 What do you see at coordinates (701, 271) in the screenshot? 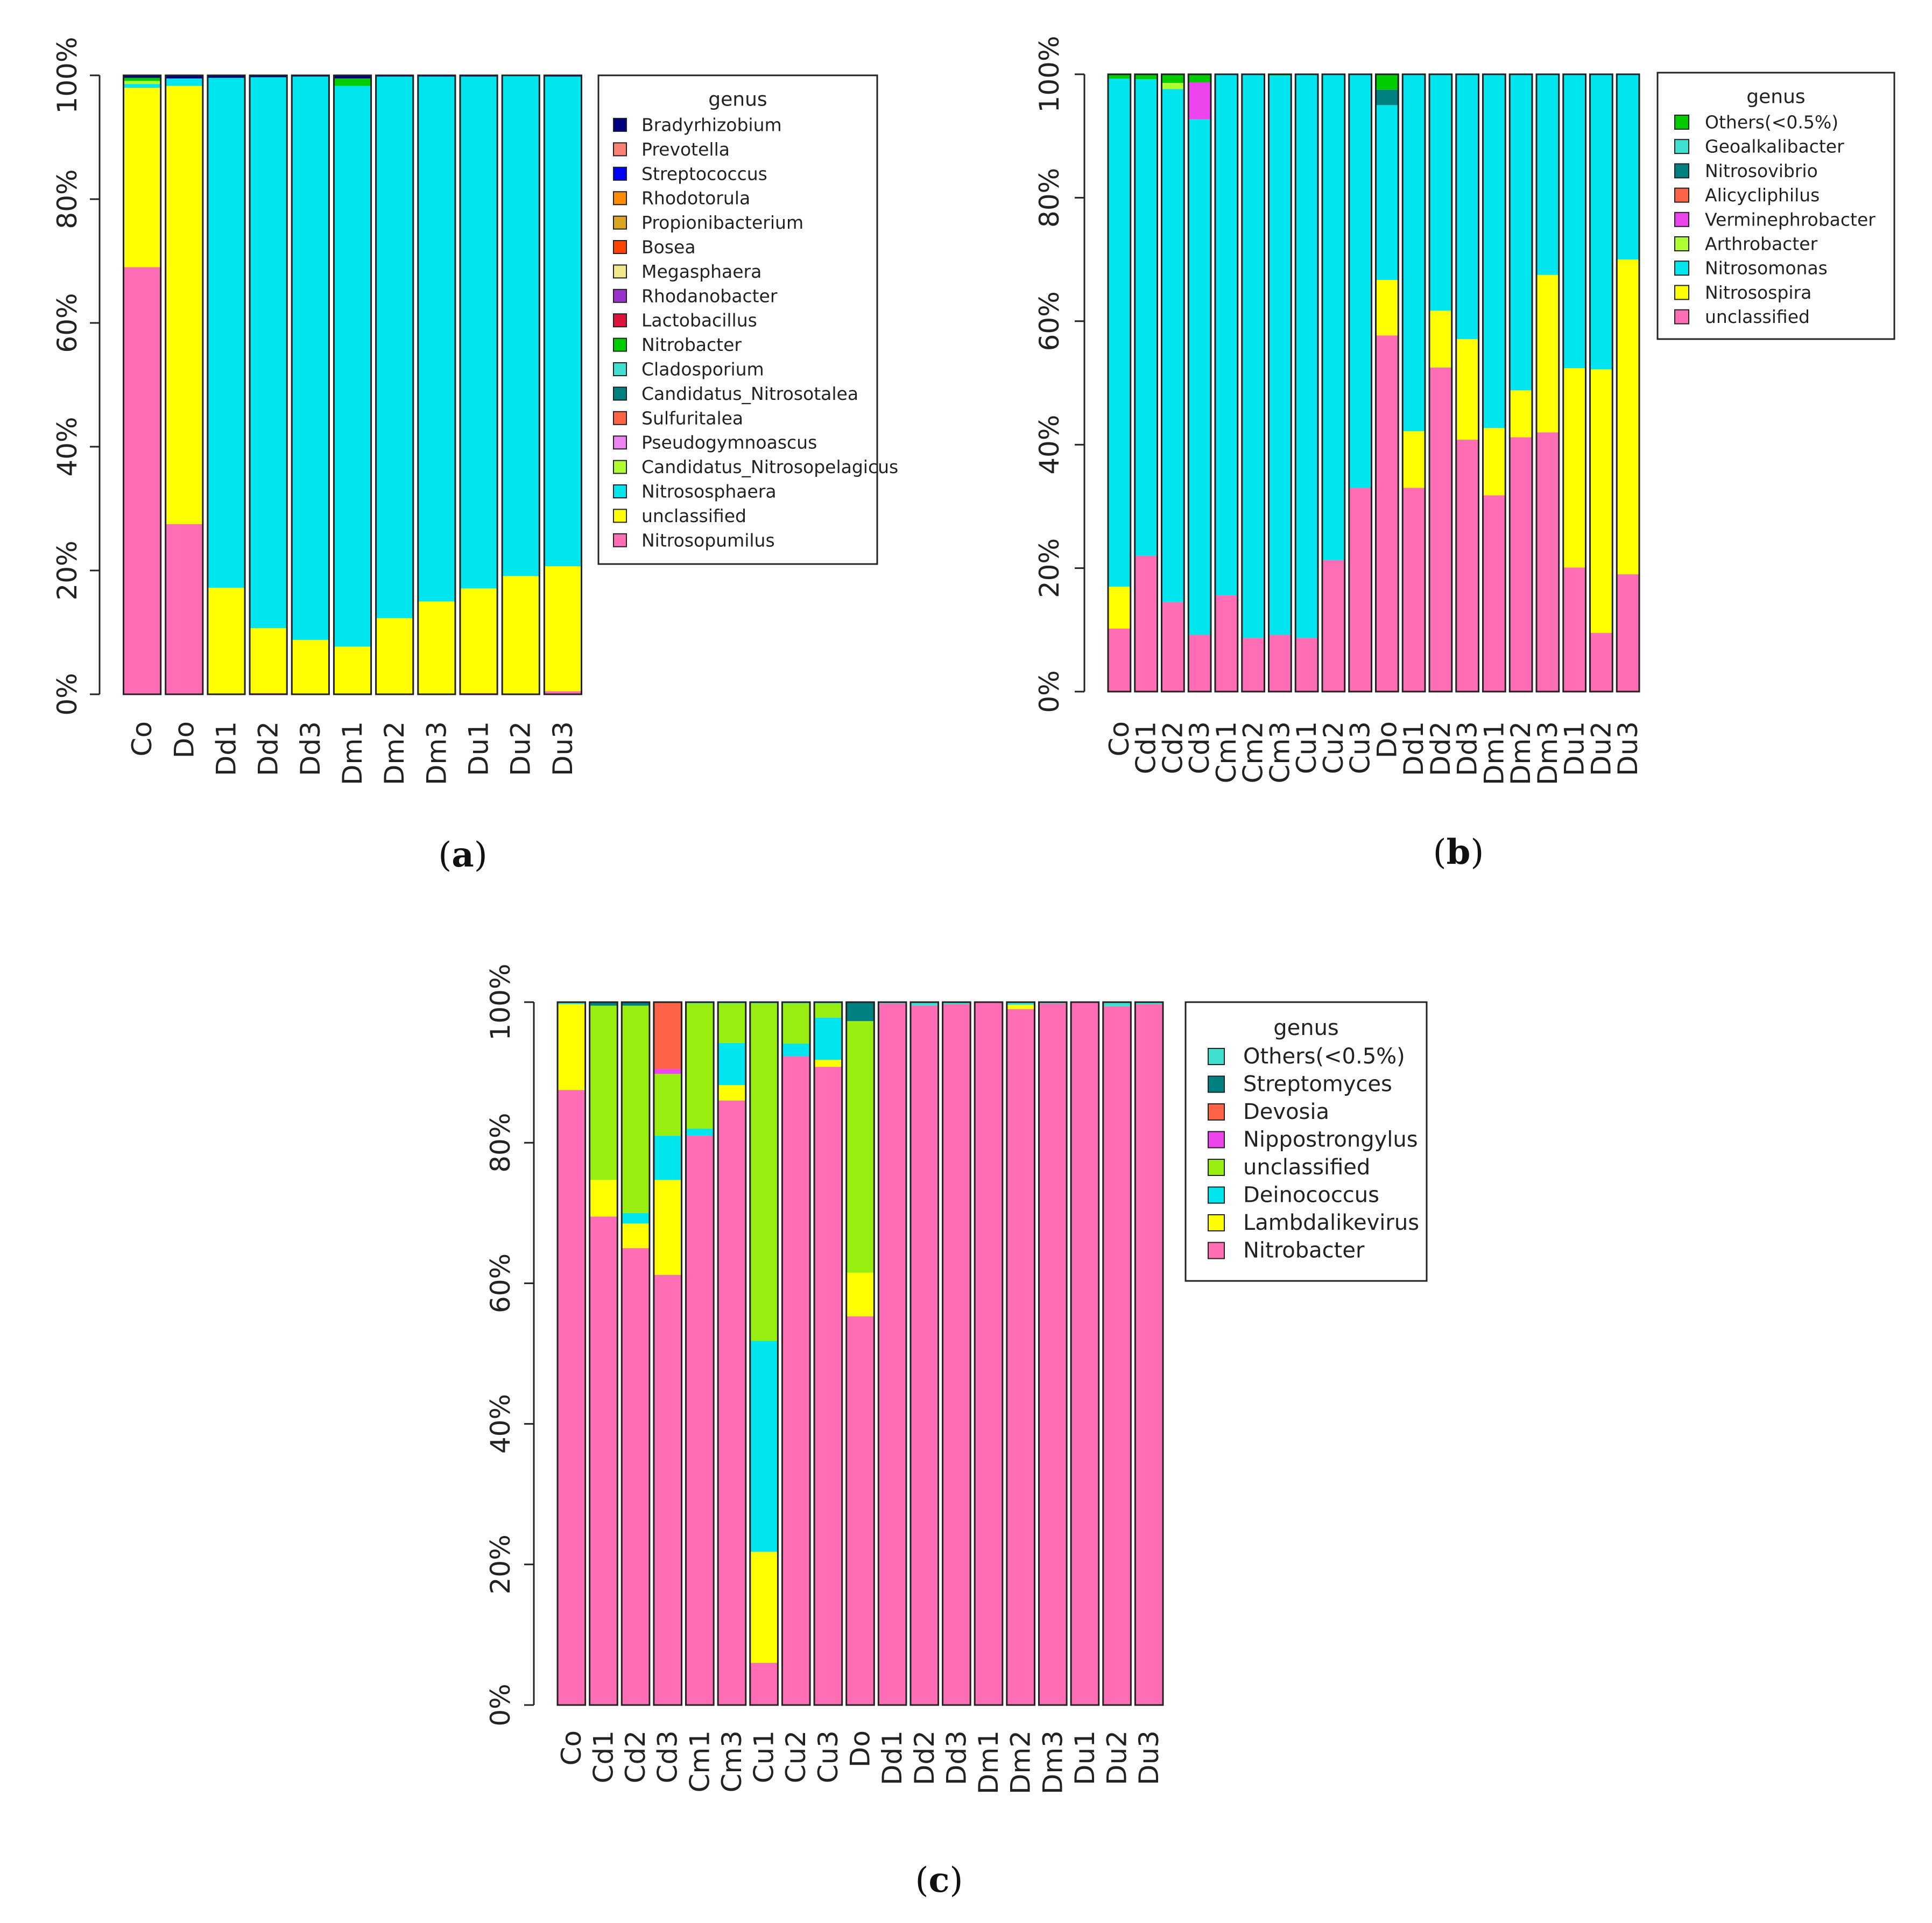
I see `legend-label-megasphaera: Megasphaera` at bounding box center [701, 271].